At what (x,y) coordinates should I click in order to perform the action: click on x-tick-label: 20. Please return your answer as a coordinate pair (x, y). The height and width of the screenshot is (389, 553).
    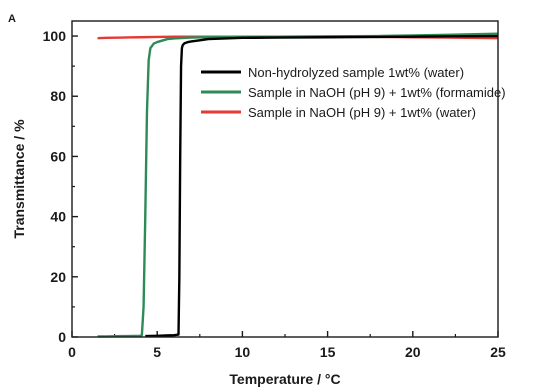
    Looking at the image, I should click on (413, 352).